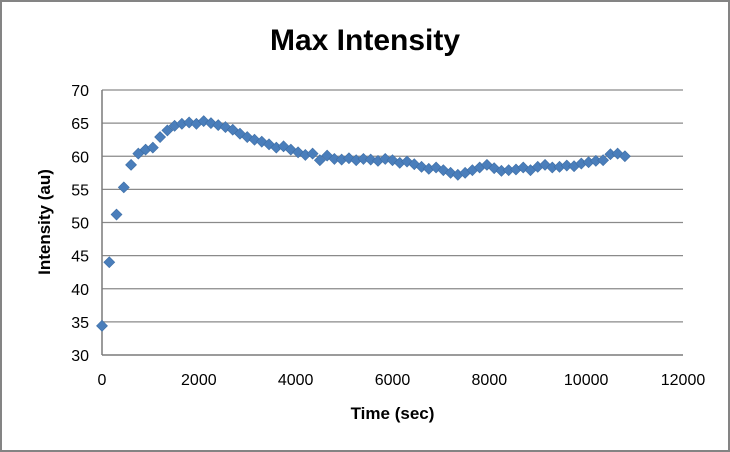 This screenshot has width=730, height=452. Describe the element at coordinates (586, 380) in the screenshot. I see `x-tick-label: 10000` at that location.